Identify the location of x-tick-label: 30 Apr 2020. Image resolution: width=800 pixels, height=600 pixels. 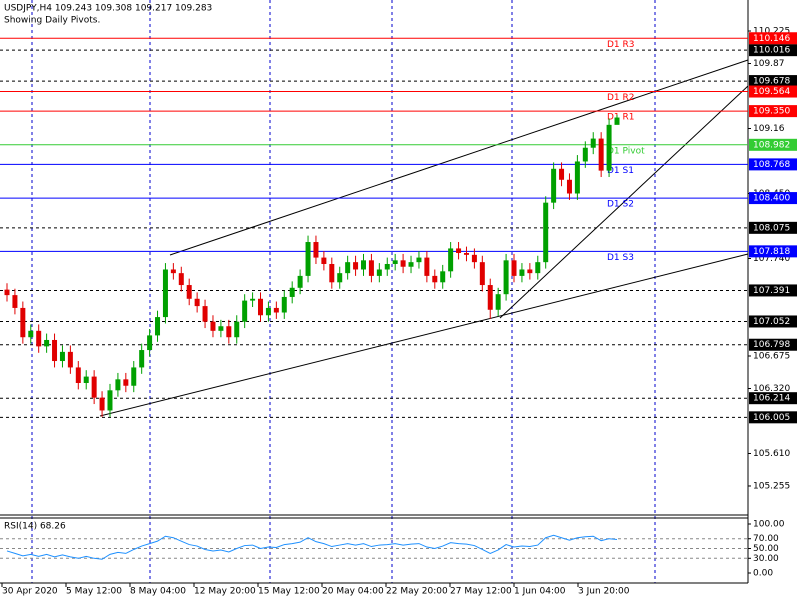
(30, 592).